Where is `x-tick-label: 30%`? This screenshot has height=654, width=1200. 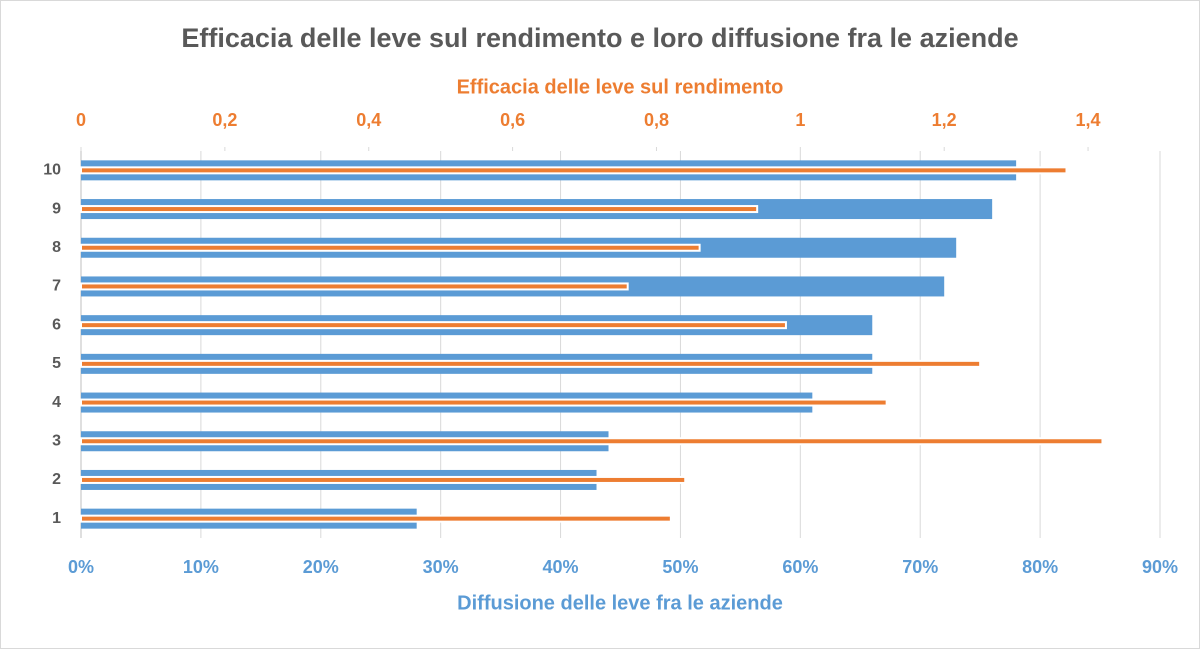 x-tick-label: 30% is located at coordinates (441, 567).